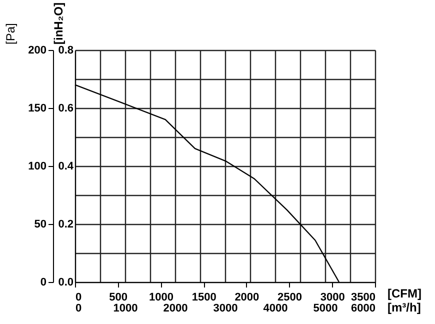 This screenshot has height=324, width=435. I want to click on x-tick-label: 3000, so click(332, 298).